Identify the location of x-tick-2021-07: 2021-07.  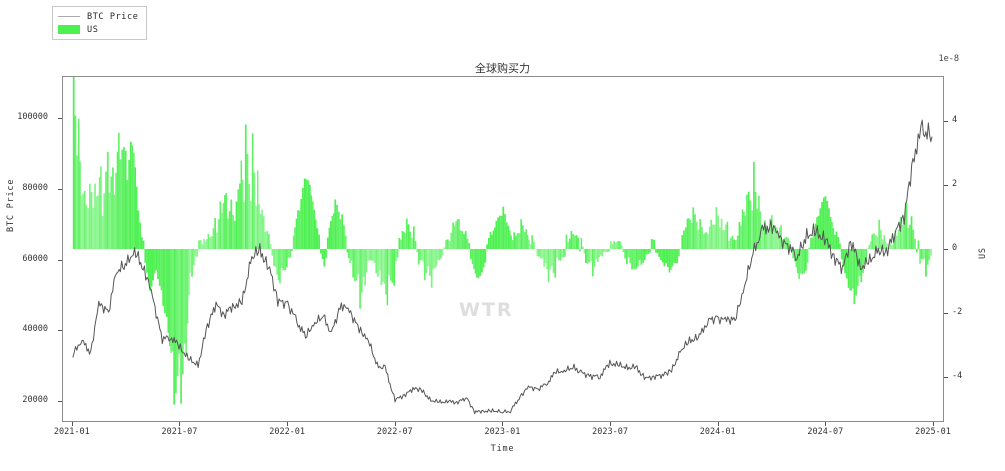
(179, 432).